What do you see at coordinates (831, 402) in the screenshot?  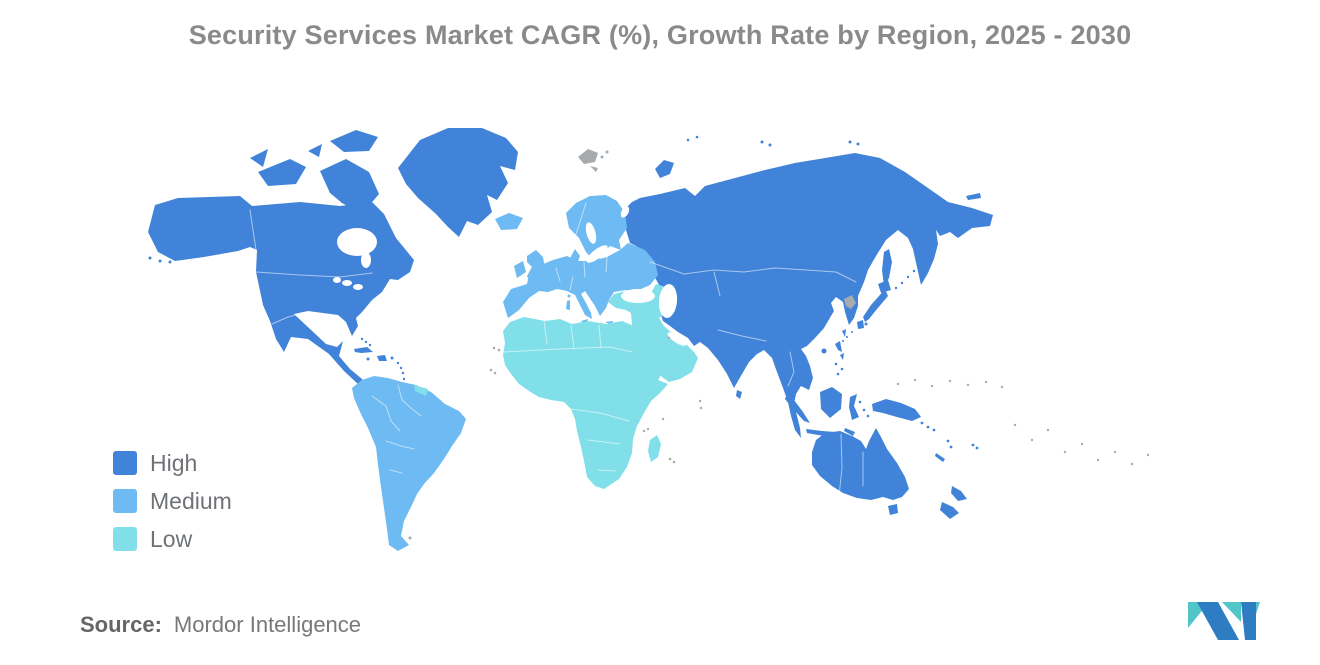 I see `island-borneo` at bounding box center [831, 402].